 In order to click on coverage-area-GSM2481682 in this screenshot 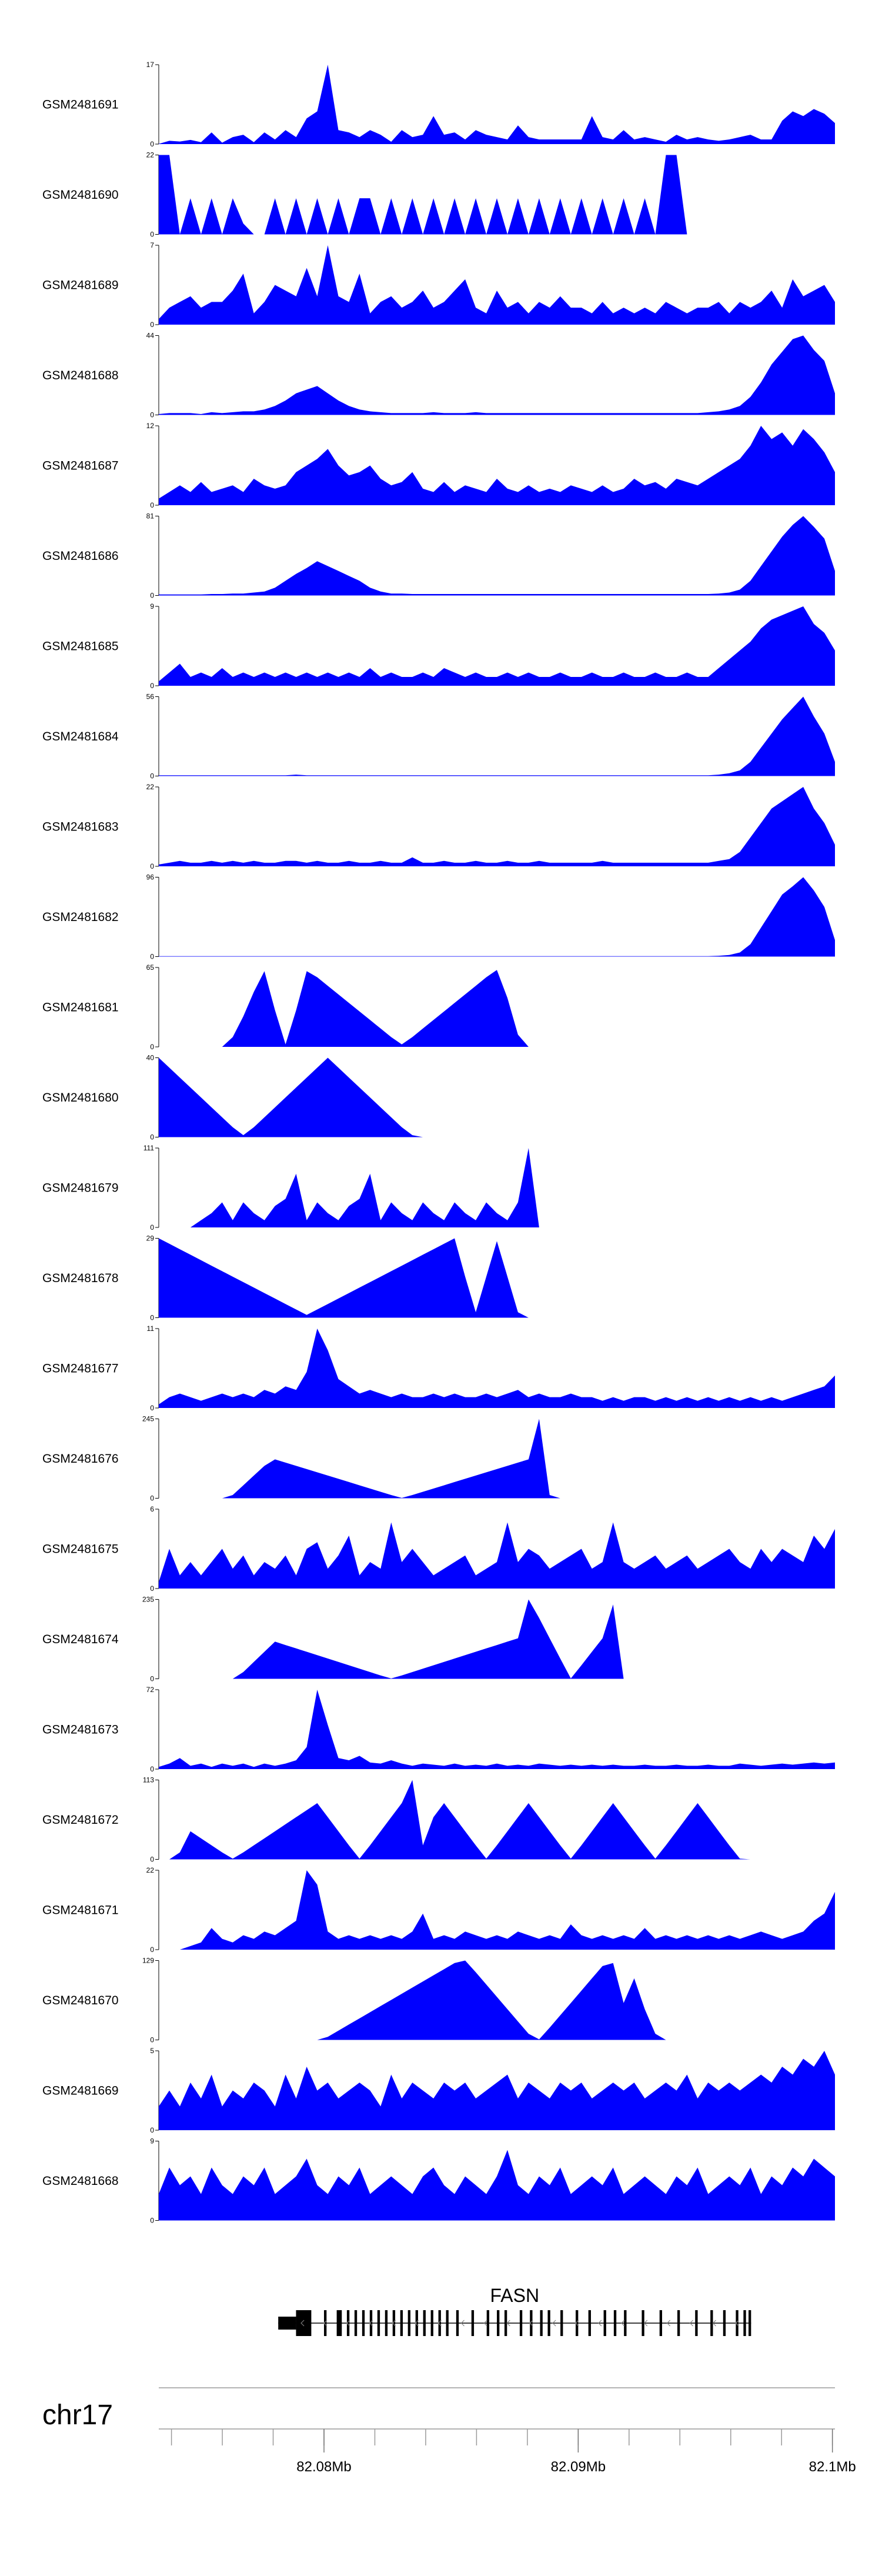, I will do `click(497, 917)`.